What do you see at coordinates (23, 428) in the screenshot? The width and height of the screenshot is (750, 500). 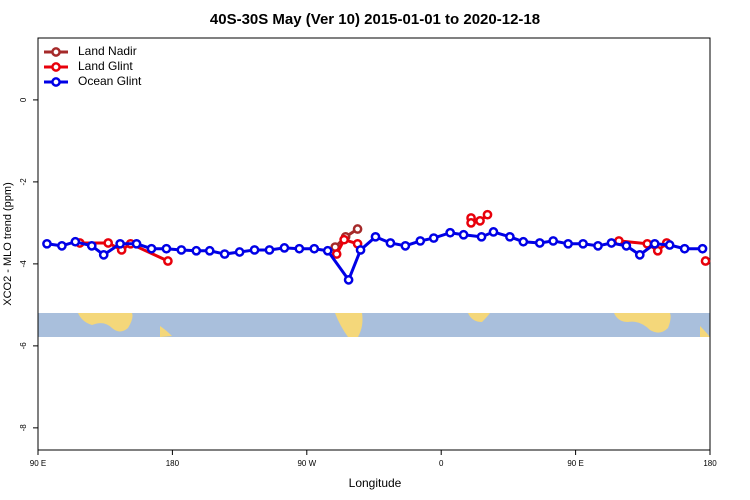 I see `y-tick-label: -8` at bounding box center [23, 428].